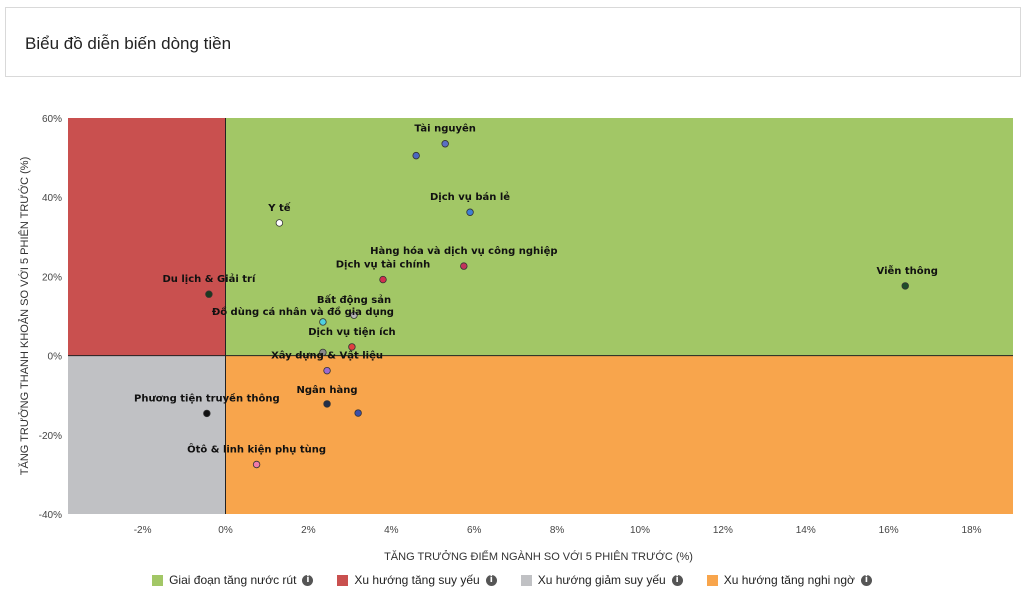 The width and height of the screenshot is (1024, 604). What do you see at coordinates (889, 530) in the screenshot?
I see `x-tick-label: 16%` at bounding box center [889, 530].